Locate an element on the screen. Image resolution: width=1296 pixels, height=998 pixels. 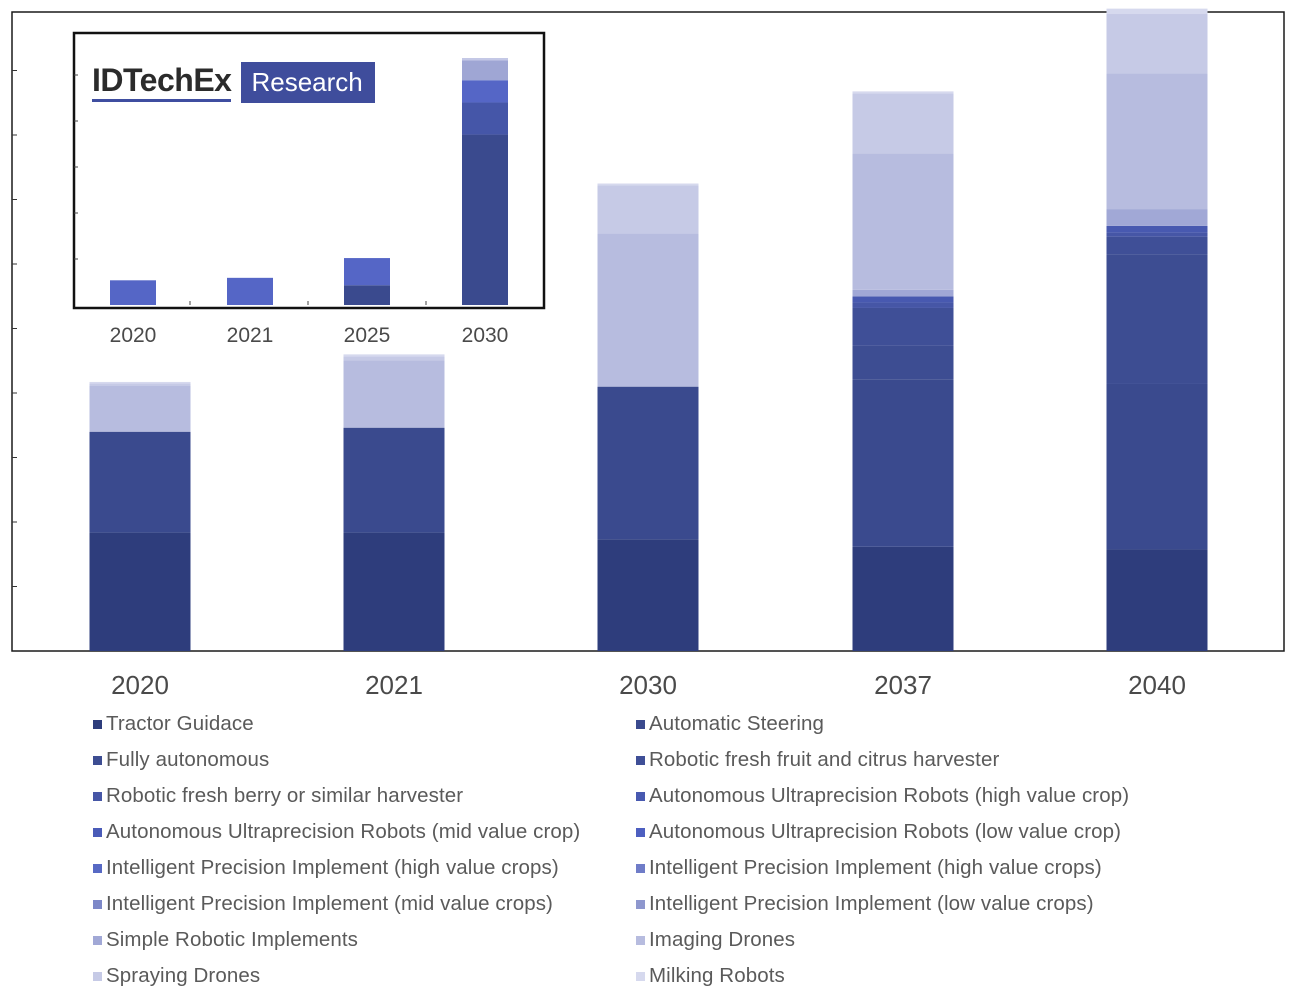
logo-name: IDTechEx is located at coordinates (162, 82).